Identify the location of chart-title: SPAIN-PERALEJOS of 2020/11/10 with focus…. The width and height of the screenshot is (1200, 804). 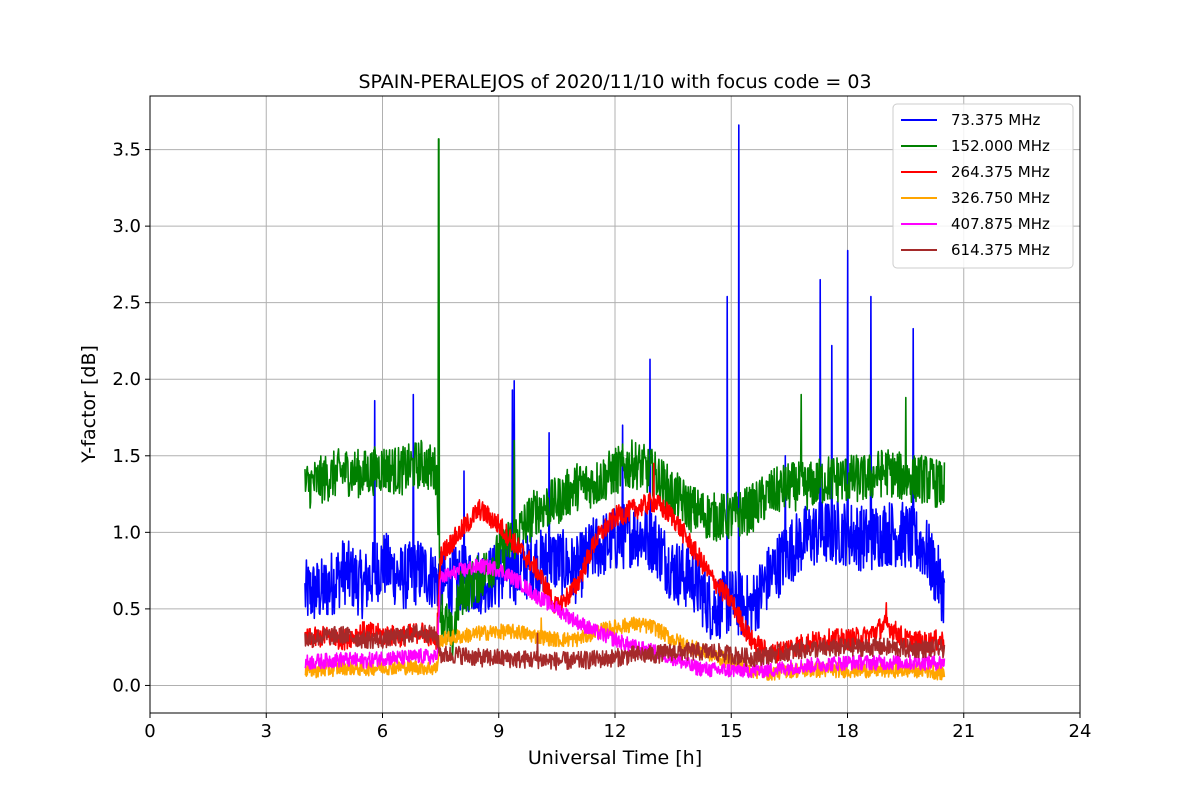
(614, 82).